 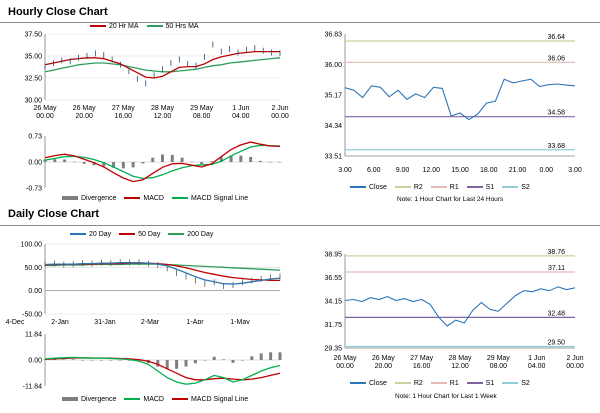 I want to click on macd-line, so click(x=162, y=370).